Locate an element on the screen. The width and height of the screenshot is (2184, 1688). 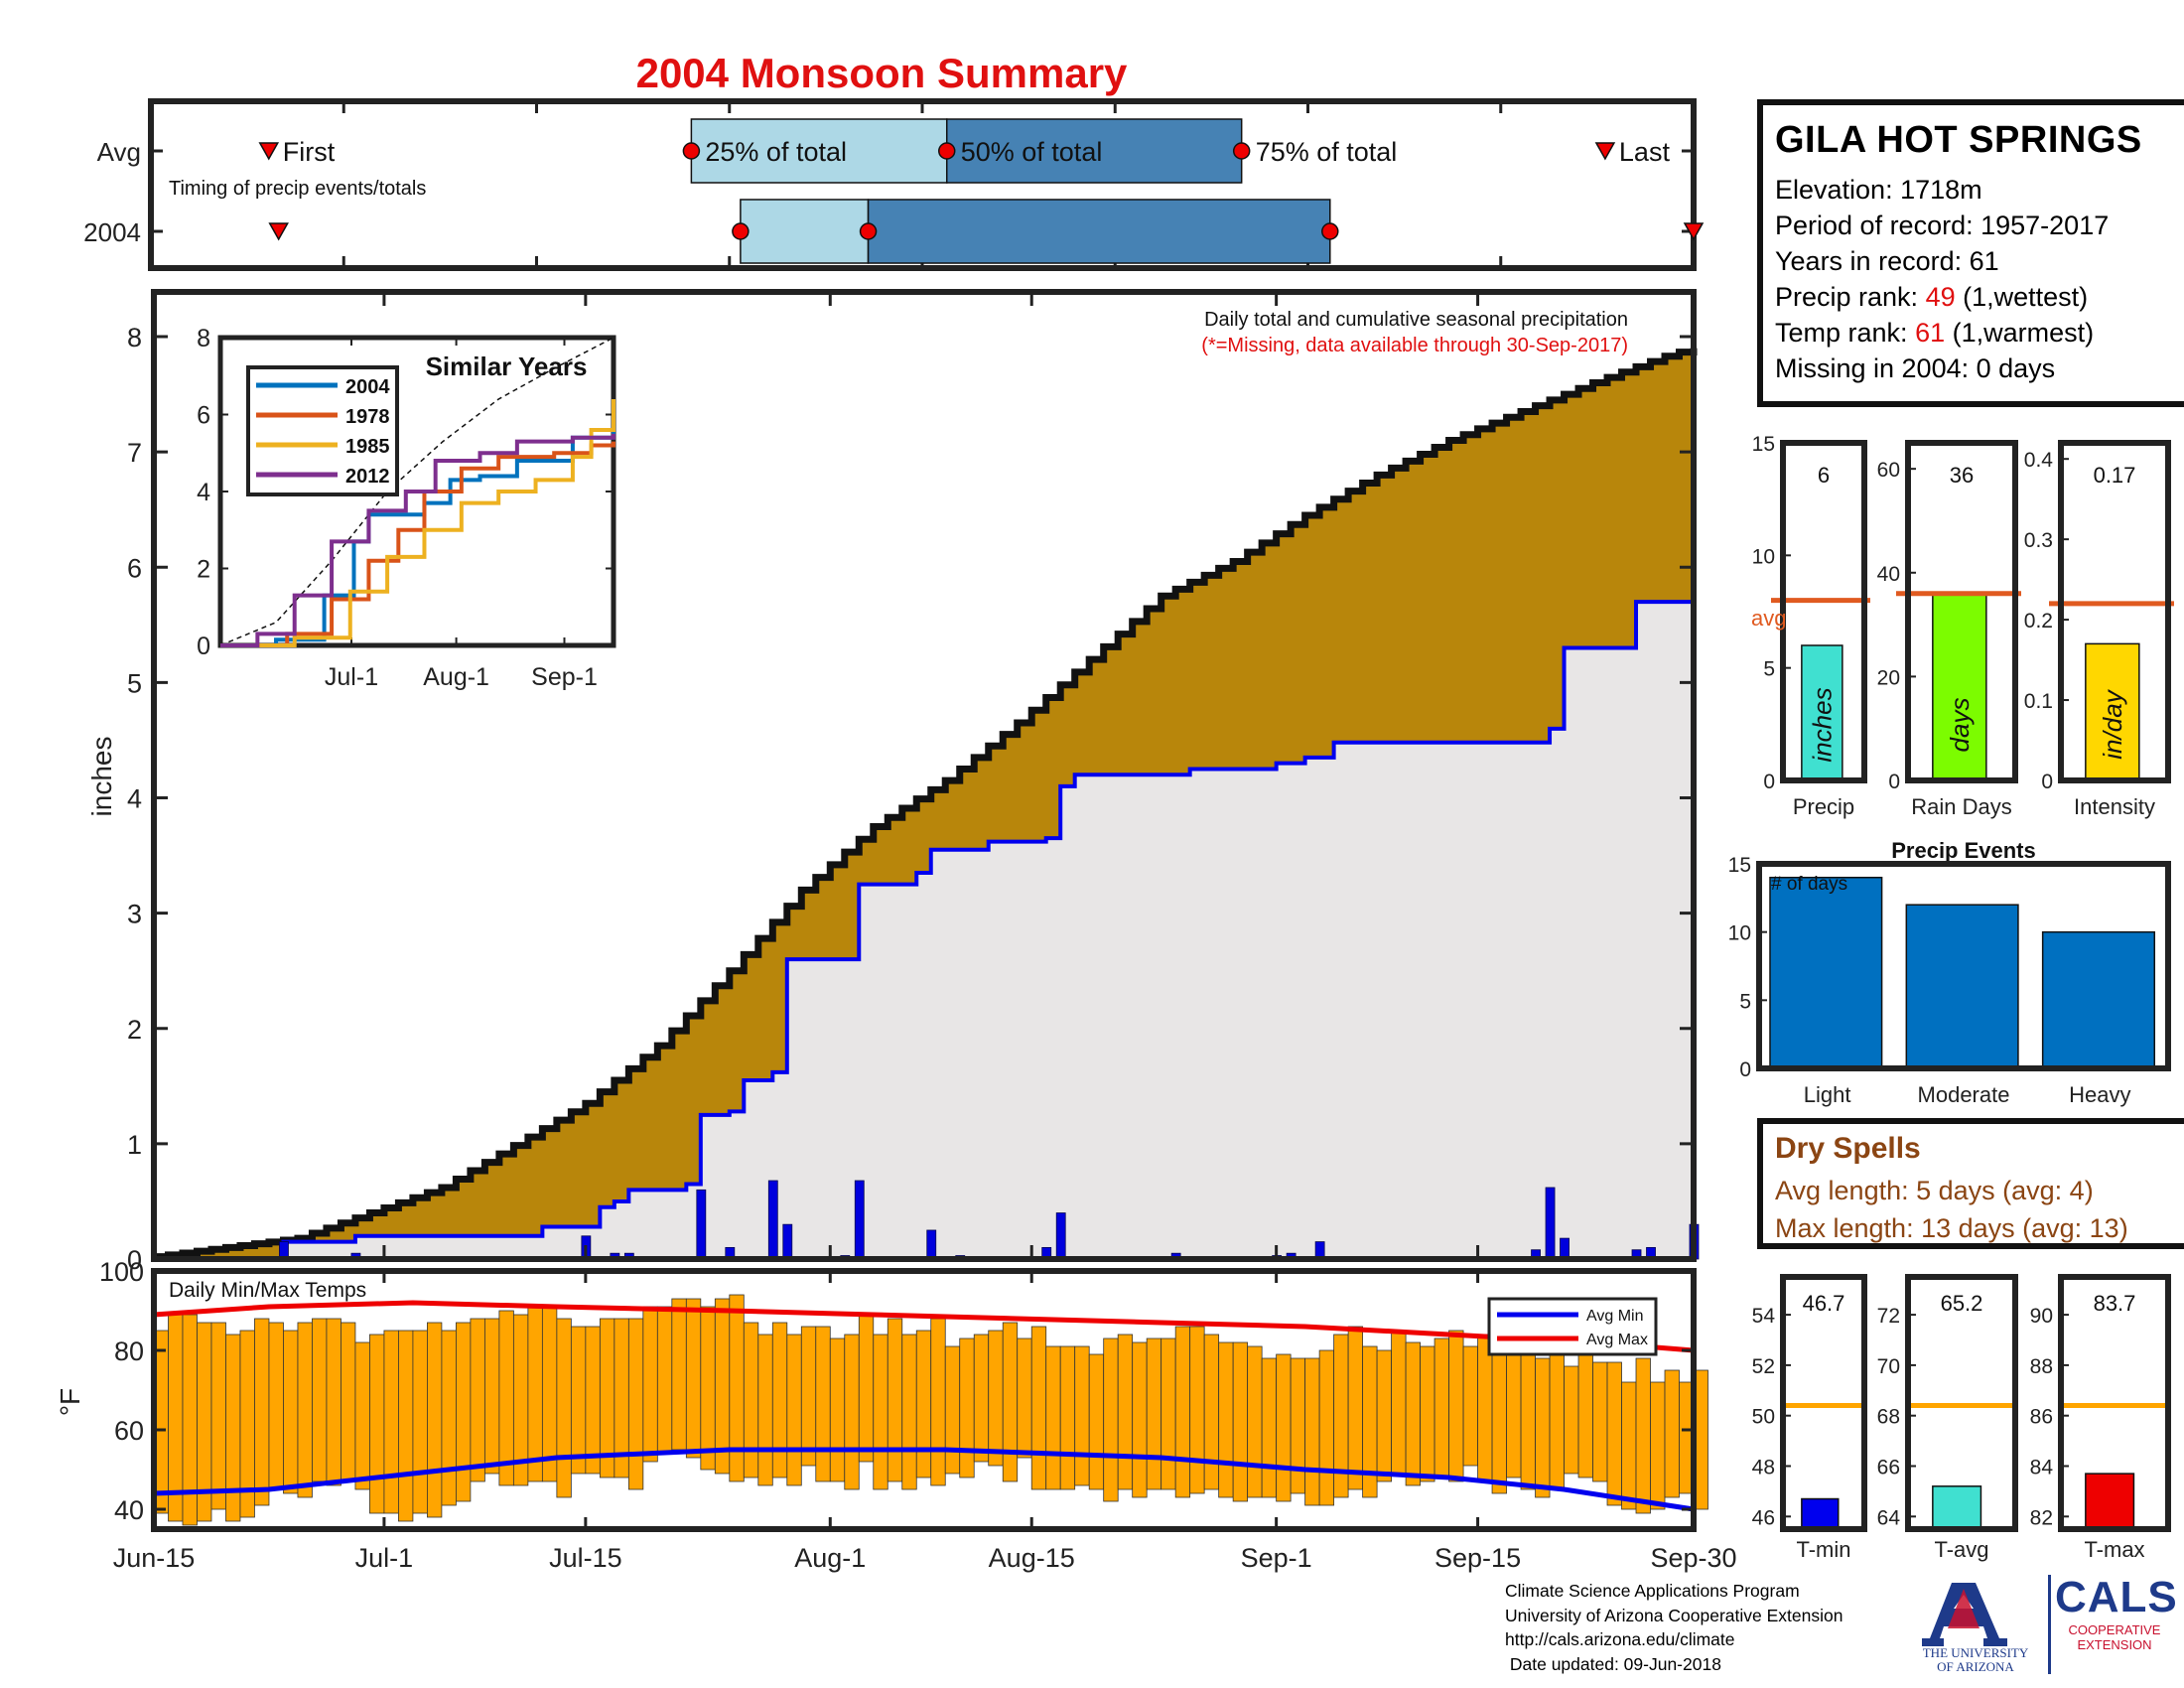
date-tick-label: Aug-15 is located at coordinates (1032, 1558).